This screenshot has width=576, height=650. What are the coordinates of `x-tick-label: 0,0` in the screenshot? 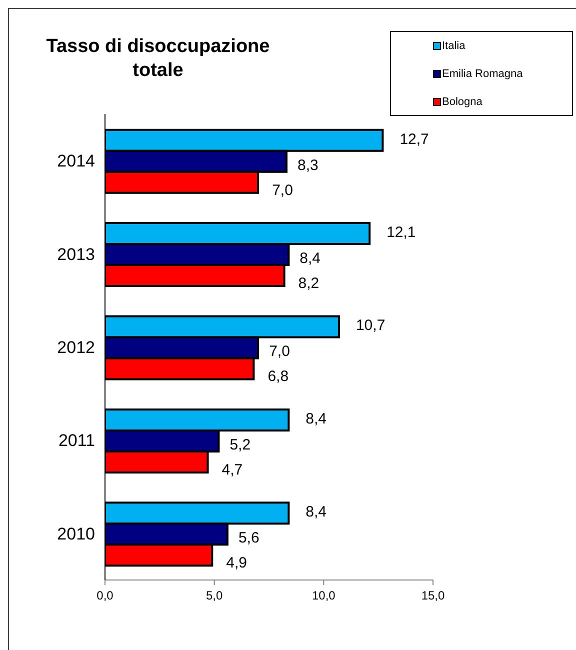 It's located at (105, 595).